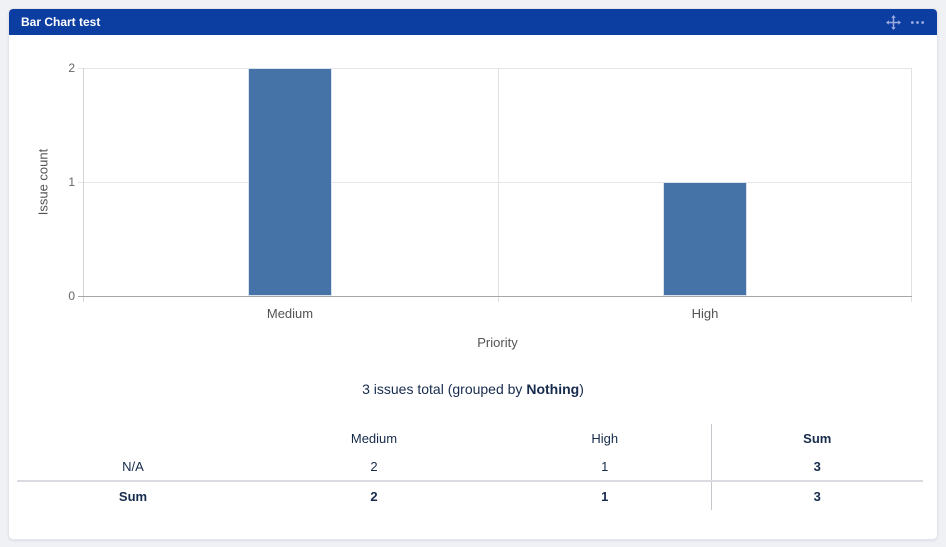  Describe the element at coordinates (605, 438) in the screenshot. I see `table-header-cell: High` at that location.